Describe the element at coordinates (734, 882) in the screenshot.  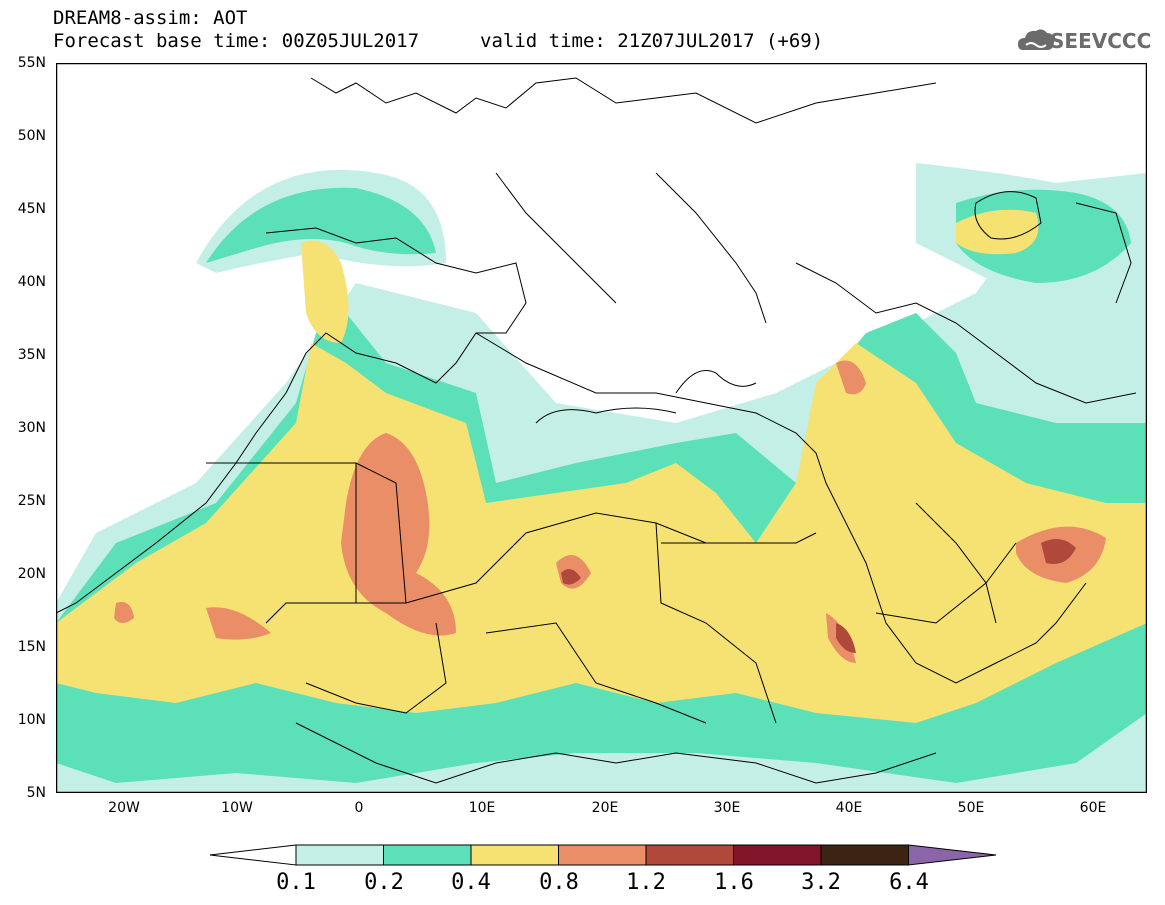
I see `legend-label-1.6: 1.6` at that location.